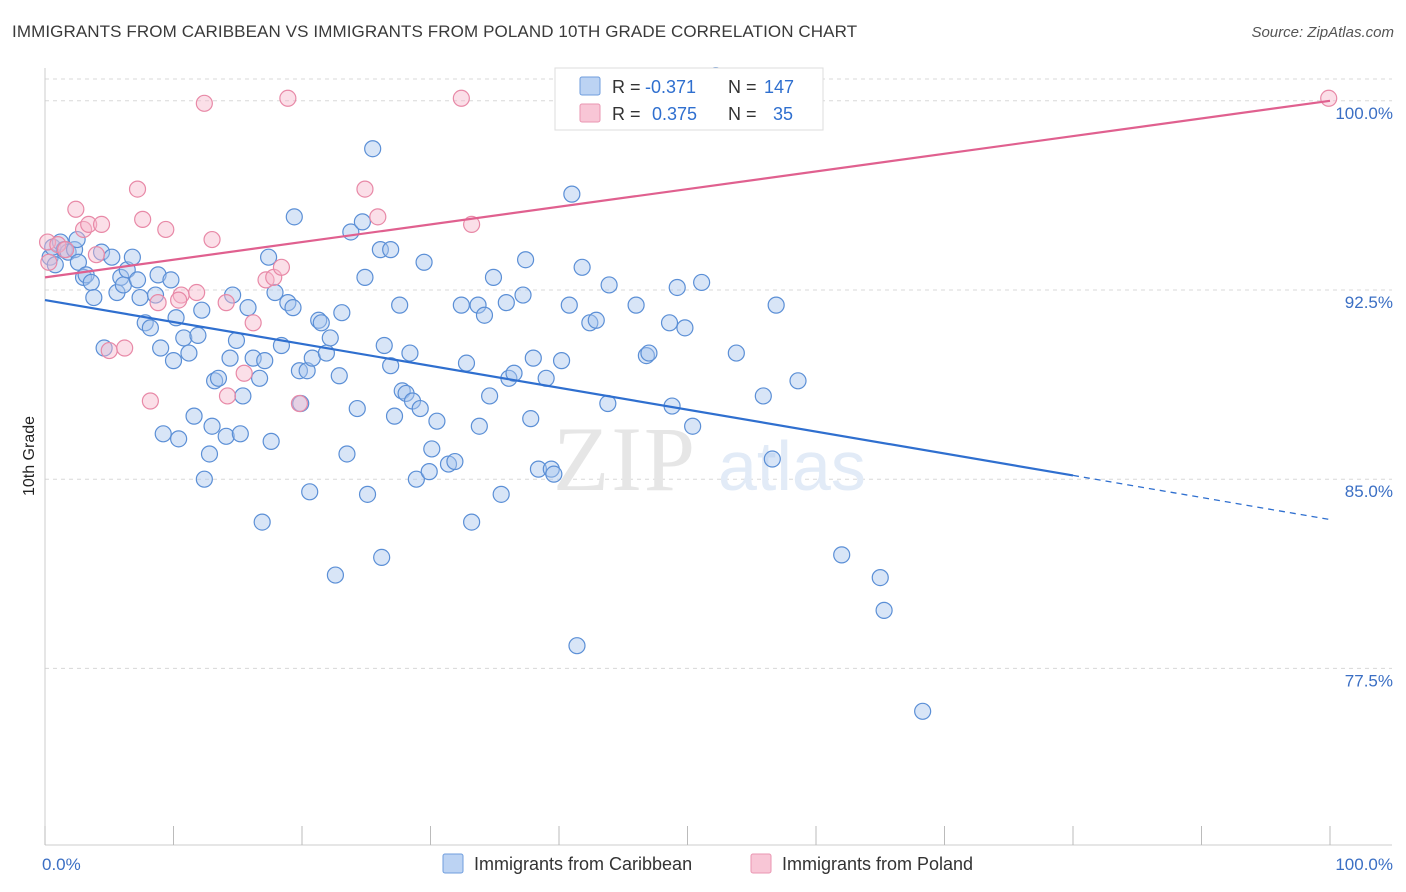 The height and width of the screenshot is (892, 1406). I want to click on y-tick-labels: 77.5% 85.0% 92.5% 100.0%, so click(1364, 397).